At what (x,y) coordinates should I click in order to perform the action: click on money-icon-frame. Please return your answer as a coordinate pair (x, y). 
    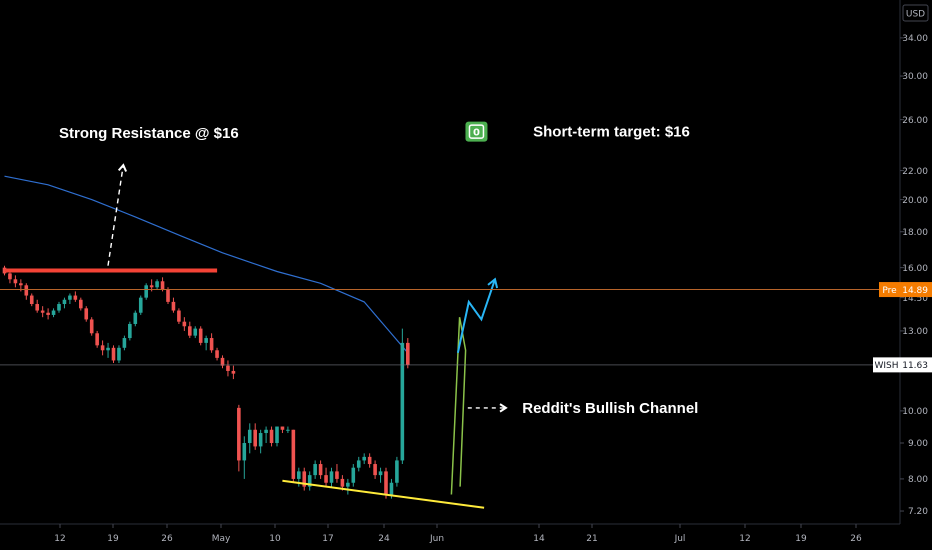
    Looking at the image, I should click on (476, 131).